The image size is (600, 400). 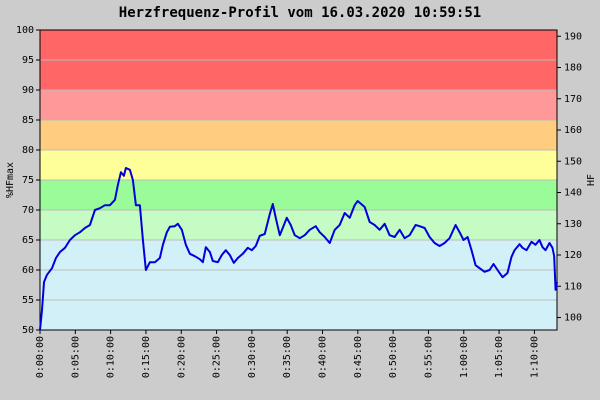 What do you see at coordinates (252, 357) in the screenshot?
I see `x-tick-label: 0:30:00` at bounding box center [252, 357].